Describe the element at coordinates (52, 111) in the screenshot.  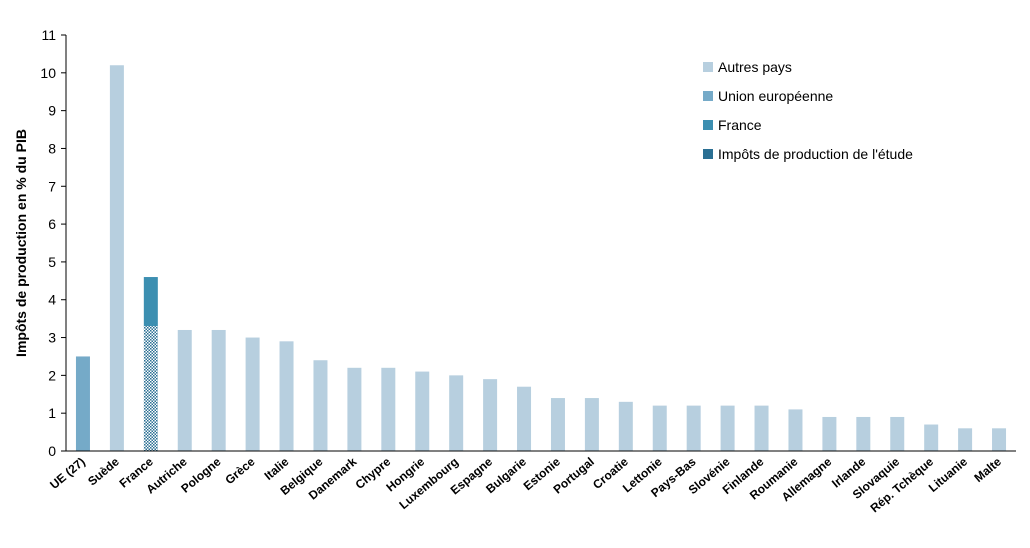
I see `y-tick-label: 9` at that location.